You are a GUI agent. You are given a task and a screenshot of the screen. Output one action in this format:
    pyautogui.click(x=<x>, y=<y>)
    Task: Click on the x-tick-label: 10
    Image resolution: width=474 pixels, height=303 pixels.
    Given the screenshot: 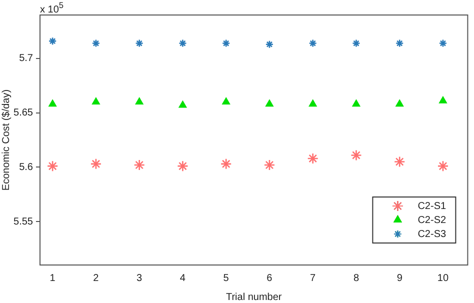 What is the action you would take?
    pyautogui.click(x=443, y=278)
    